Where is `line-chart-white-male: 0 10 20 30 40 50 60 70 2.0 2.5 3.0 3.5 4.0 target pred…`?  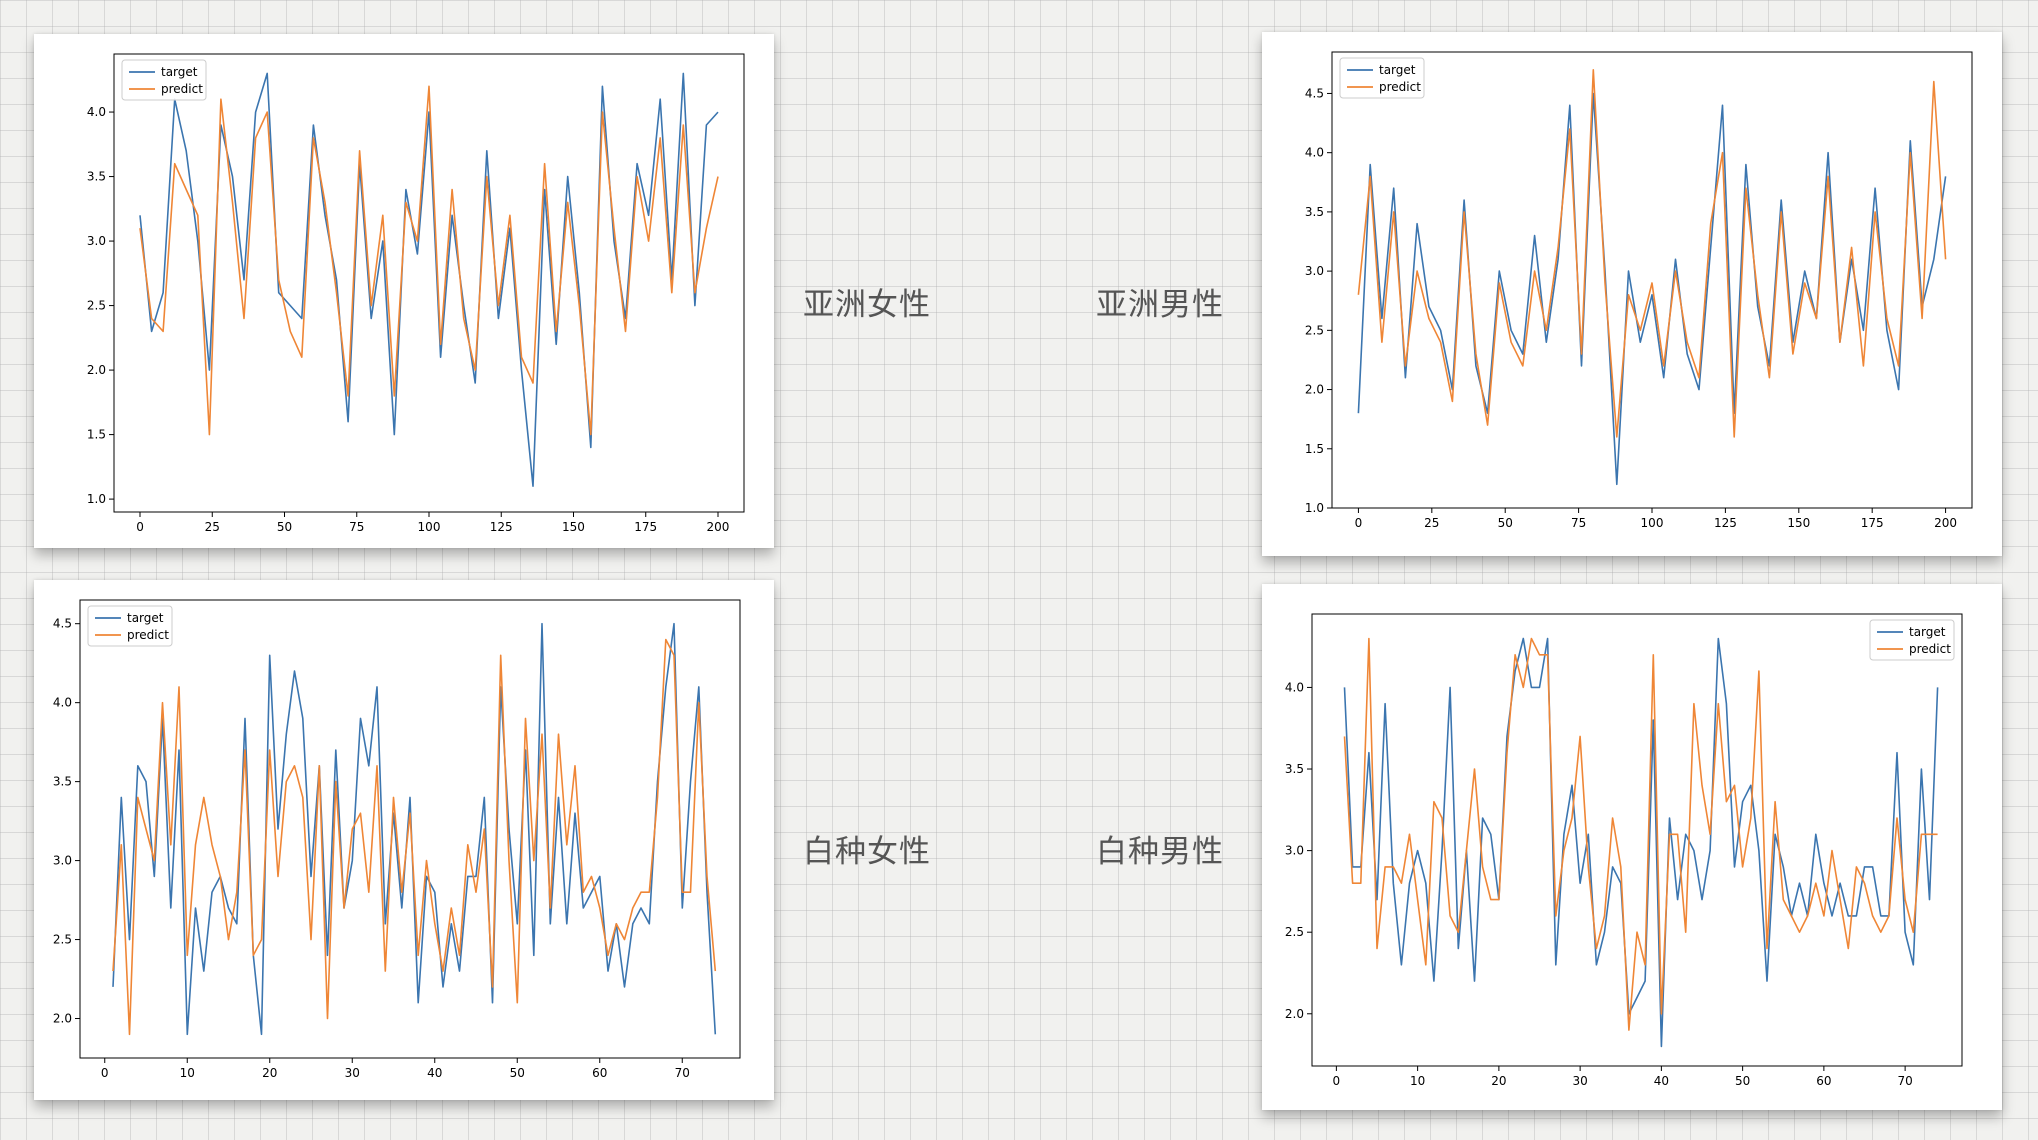
line-chart-white-male: 0 10 20 30 40 50 60 70 2.0 2.5 3.0 3.5 4.0 target pred… is located at coordinates (1624, 850).